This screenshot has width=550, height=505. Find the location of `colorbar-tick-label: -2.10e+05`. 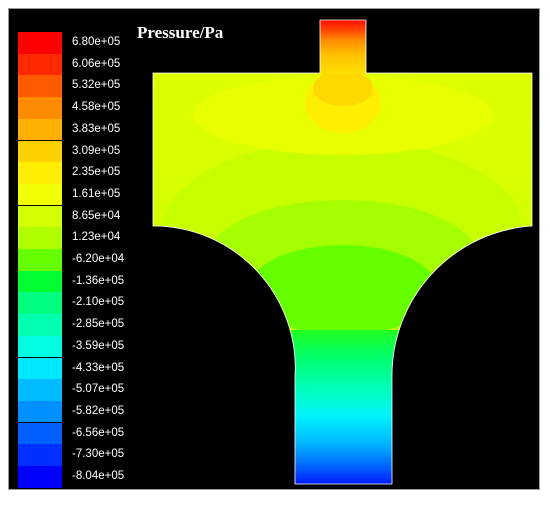

colorbar-tick-label: -2.10e+05 is located at coordinates (98, 302).